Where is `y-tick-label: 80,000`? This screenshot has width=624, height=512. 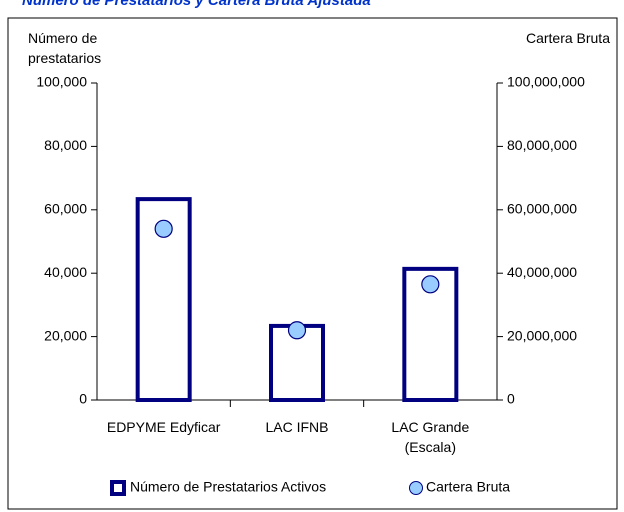 y-tick-label: 80,000 is located at coordinates (65, 145).